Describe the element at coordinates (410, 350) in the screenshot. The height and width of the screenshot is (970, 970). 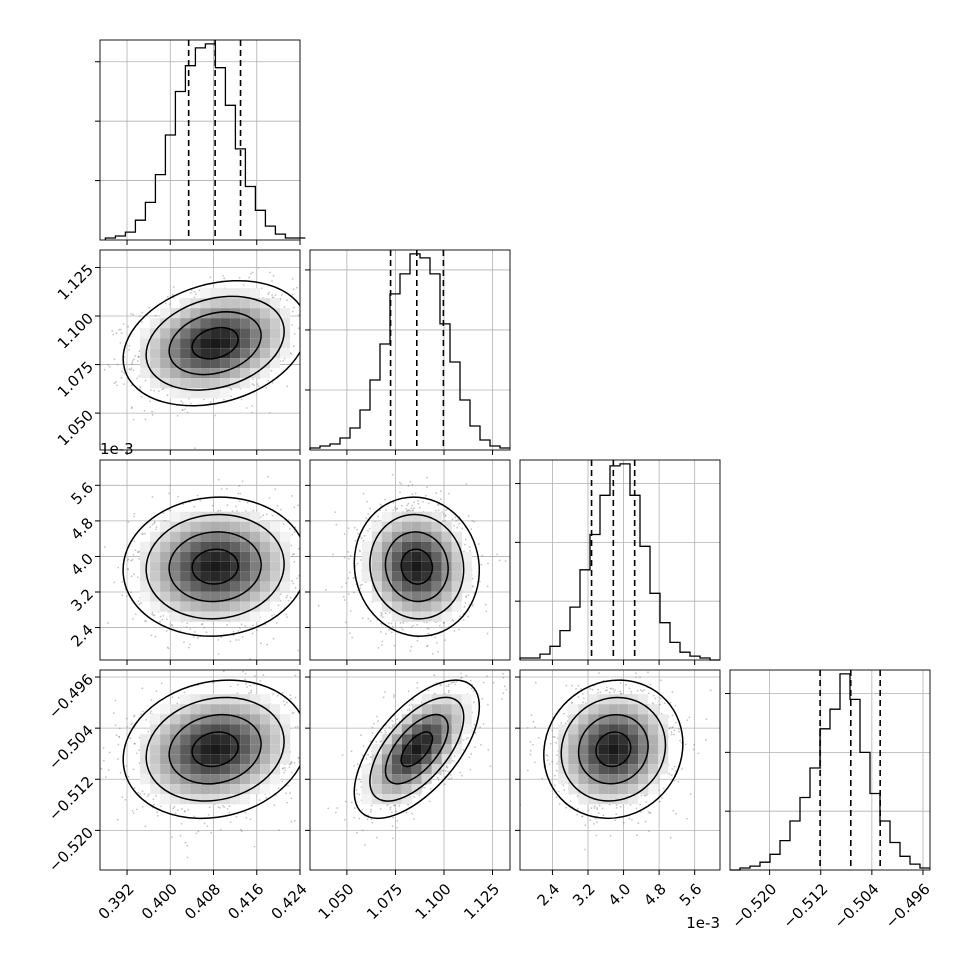
I see `panel-frame` at that location.